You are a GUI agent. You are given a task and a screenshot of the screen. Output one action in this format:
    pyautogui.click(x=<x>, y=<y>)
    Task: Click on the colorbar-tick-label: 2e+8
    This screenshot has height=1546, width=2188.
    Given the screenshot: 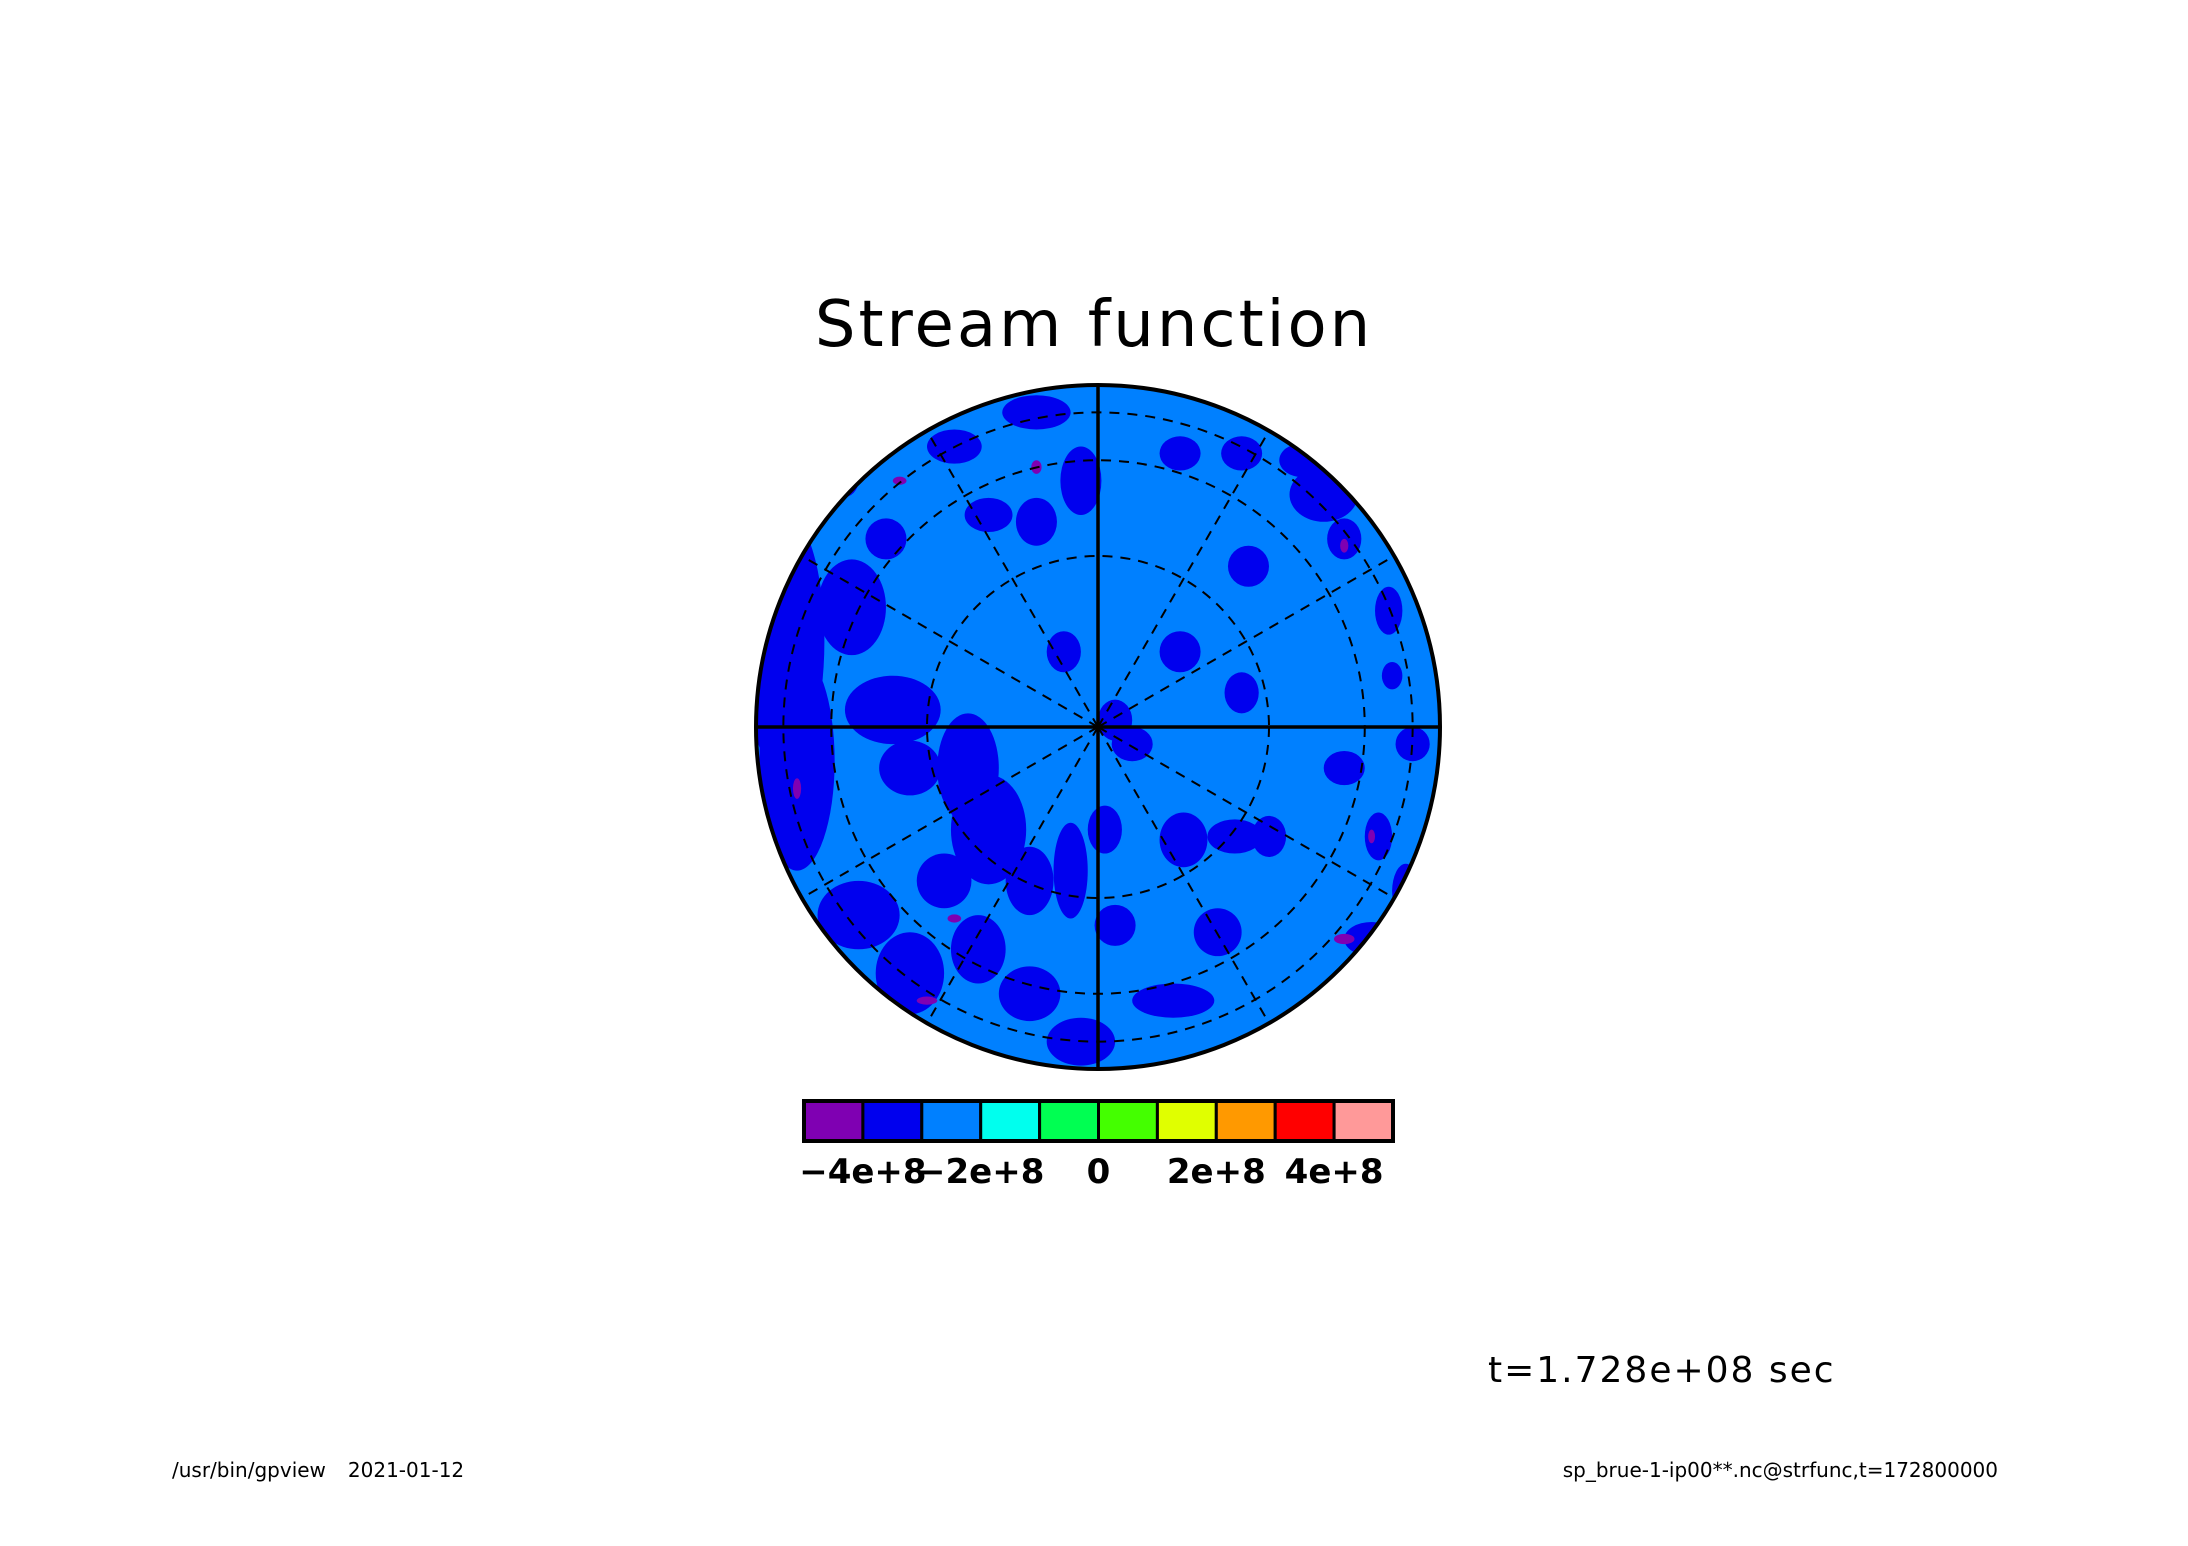 What is the action you would take?
    pyautogui.click(x=1216, y=1172)
    